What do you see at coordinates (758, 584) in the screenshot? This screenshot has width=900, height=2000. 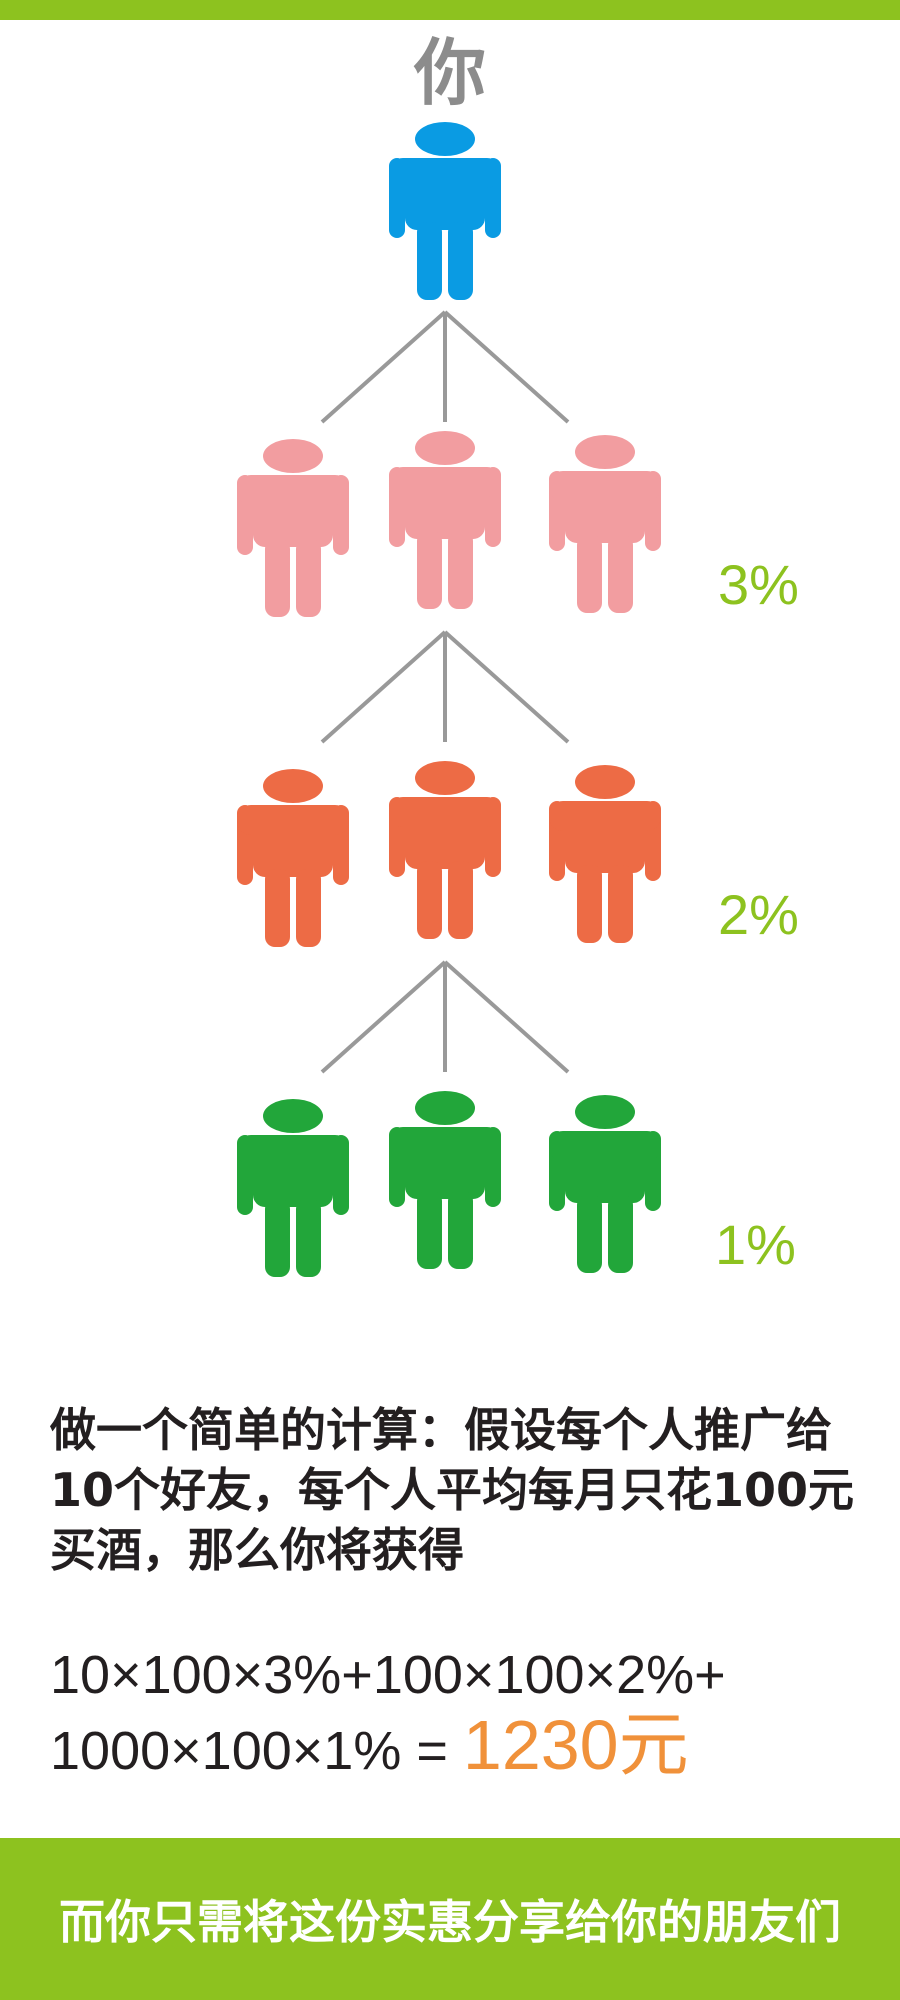 I see `level-1-percent: 3%` at bounding box center [758, 584].